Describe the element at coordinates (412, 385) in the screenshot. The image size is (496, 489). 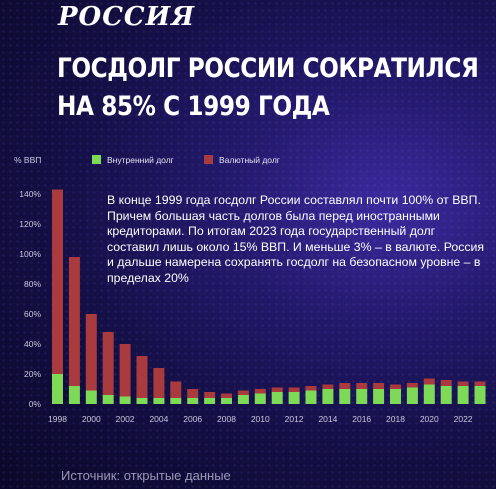
I see `bar-foreign-2019` at that location.